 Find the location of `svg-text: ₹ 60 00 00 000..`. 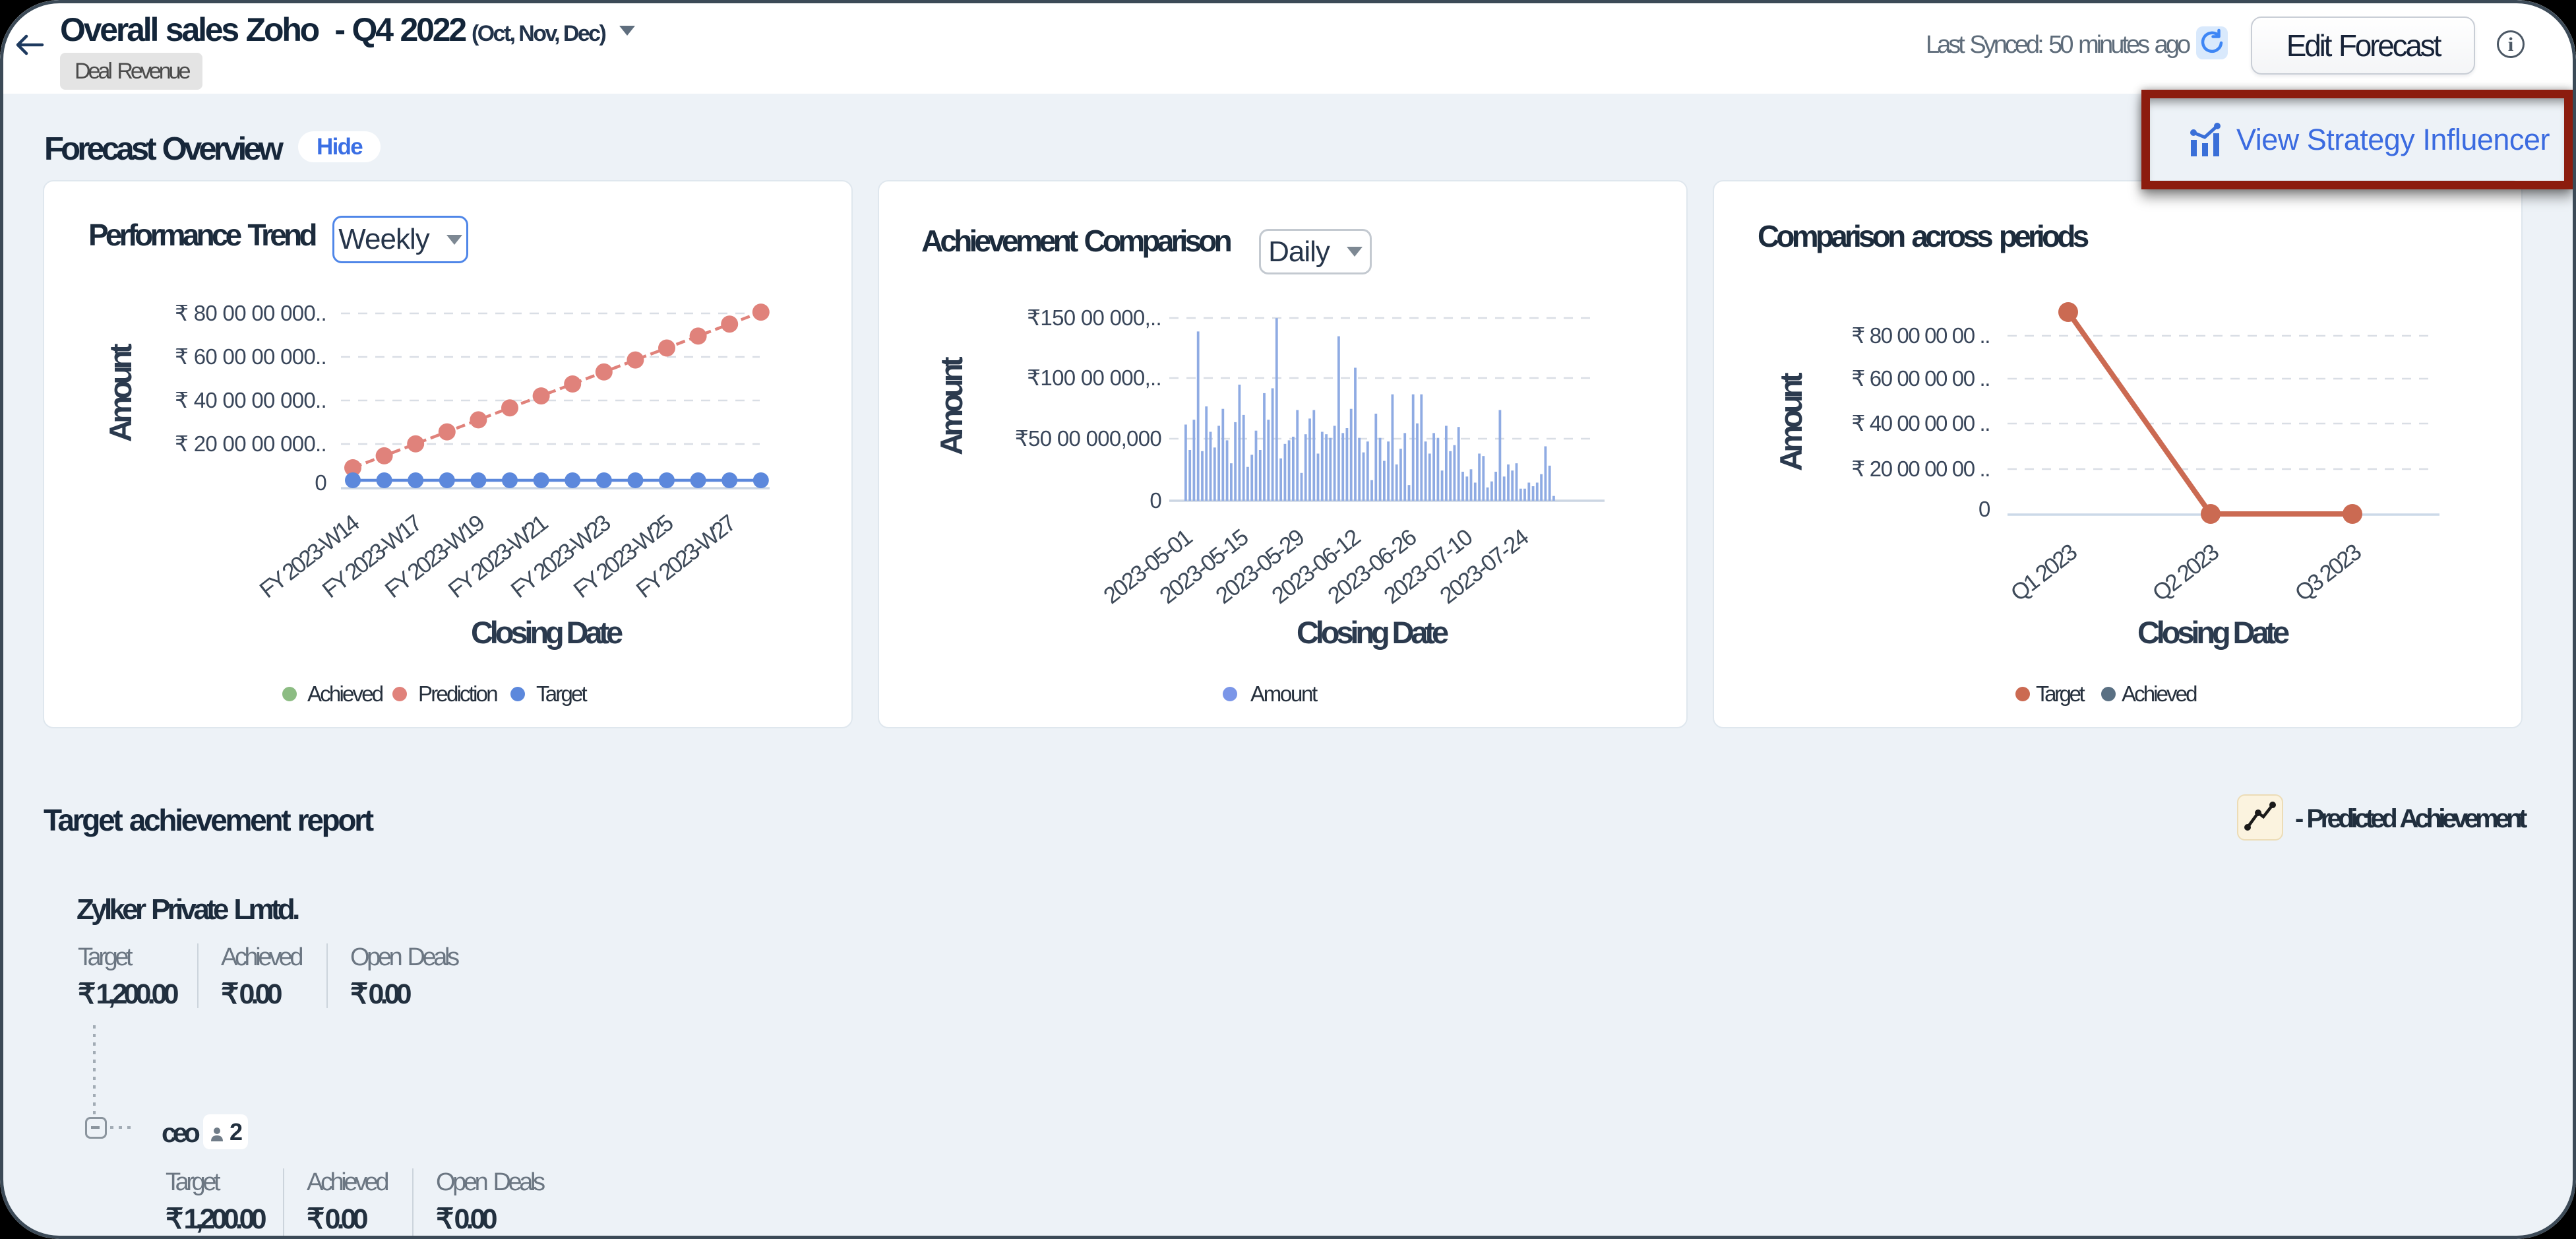

svg-text: ₹ 60 00 00 000.. is located at coordinates (250, 356).